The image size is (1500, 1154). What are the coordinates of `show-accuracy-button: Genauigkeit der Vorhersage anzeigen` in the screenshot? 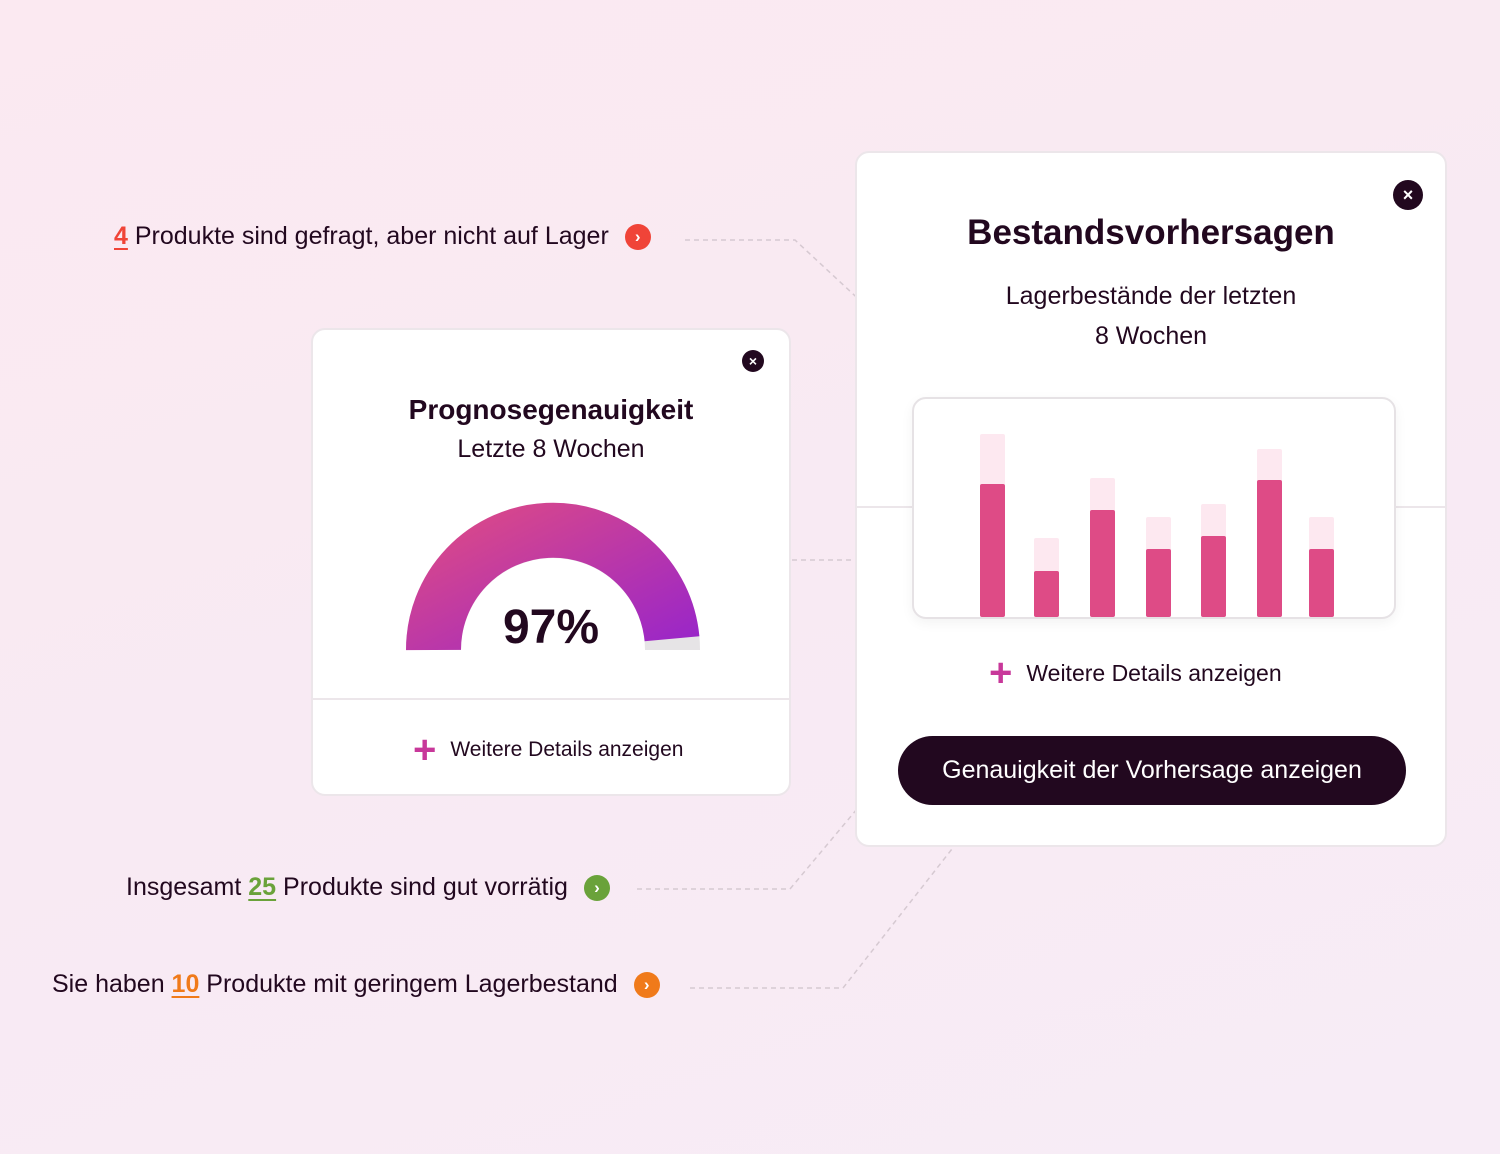 It's located at (1152, 770).